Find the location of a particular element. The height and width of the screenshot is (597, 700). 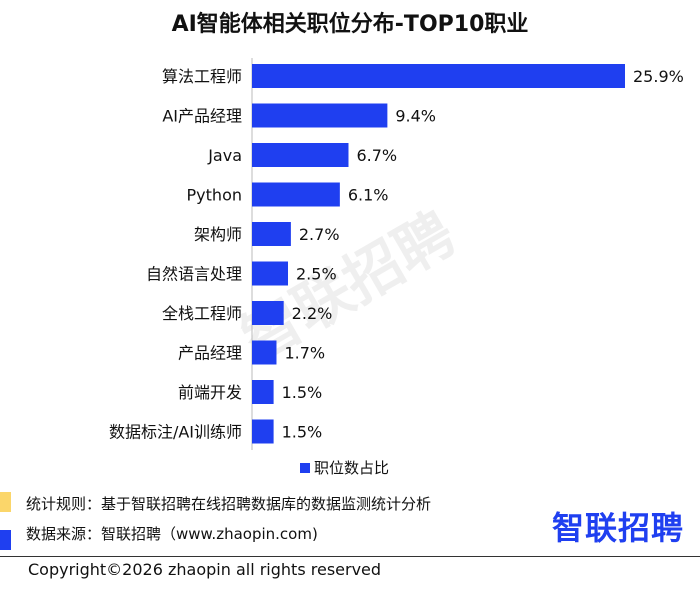

zhaopin-logo: 智联招聘 is located at coordinates (618, 528).